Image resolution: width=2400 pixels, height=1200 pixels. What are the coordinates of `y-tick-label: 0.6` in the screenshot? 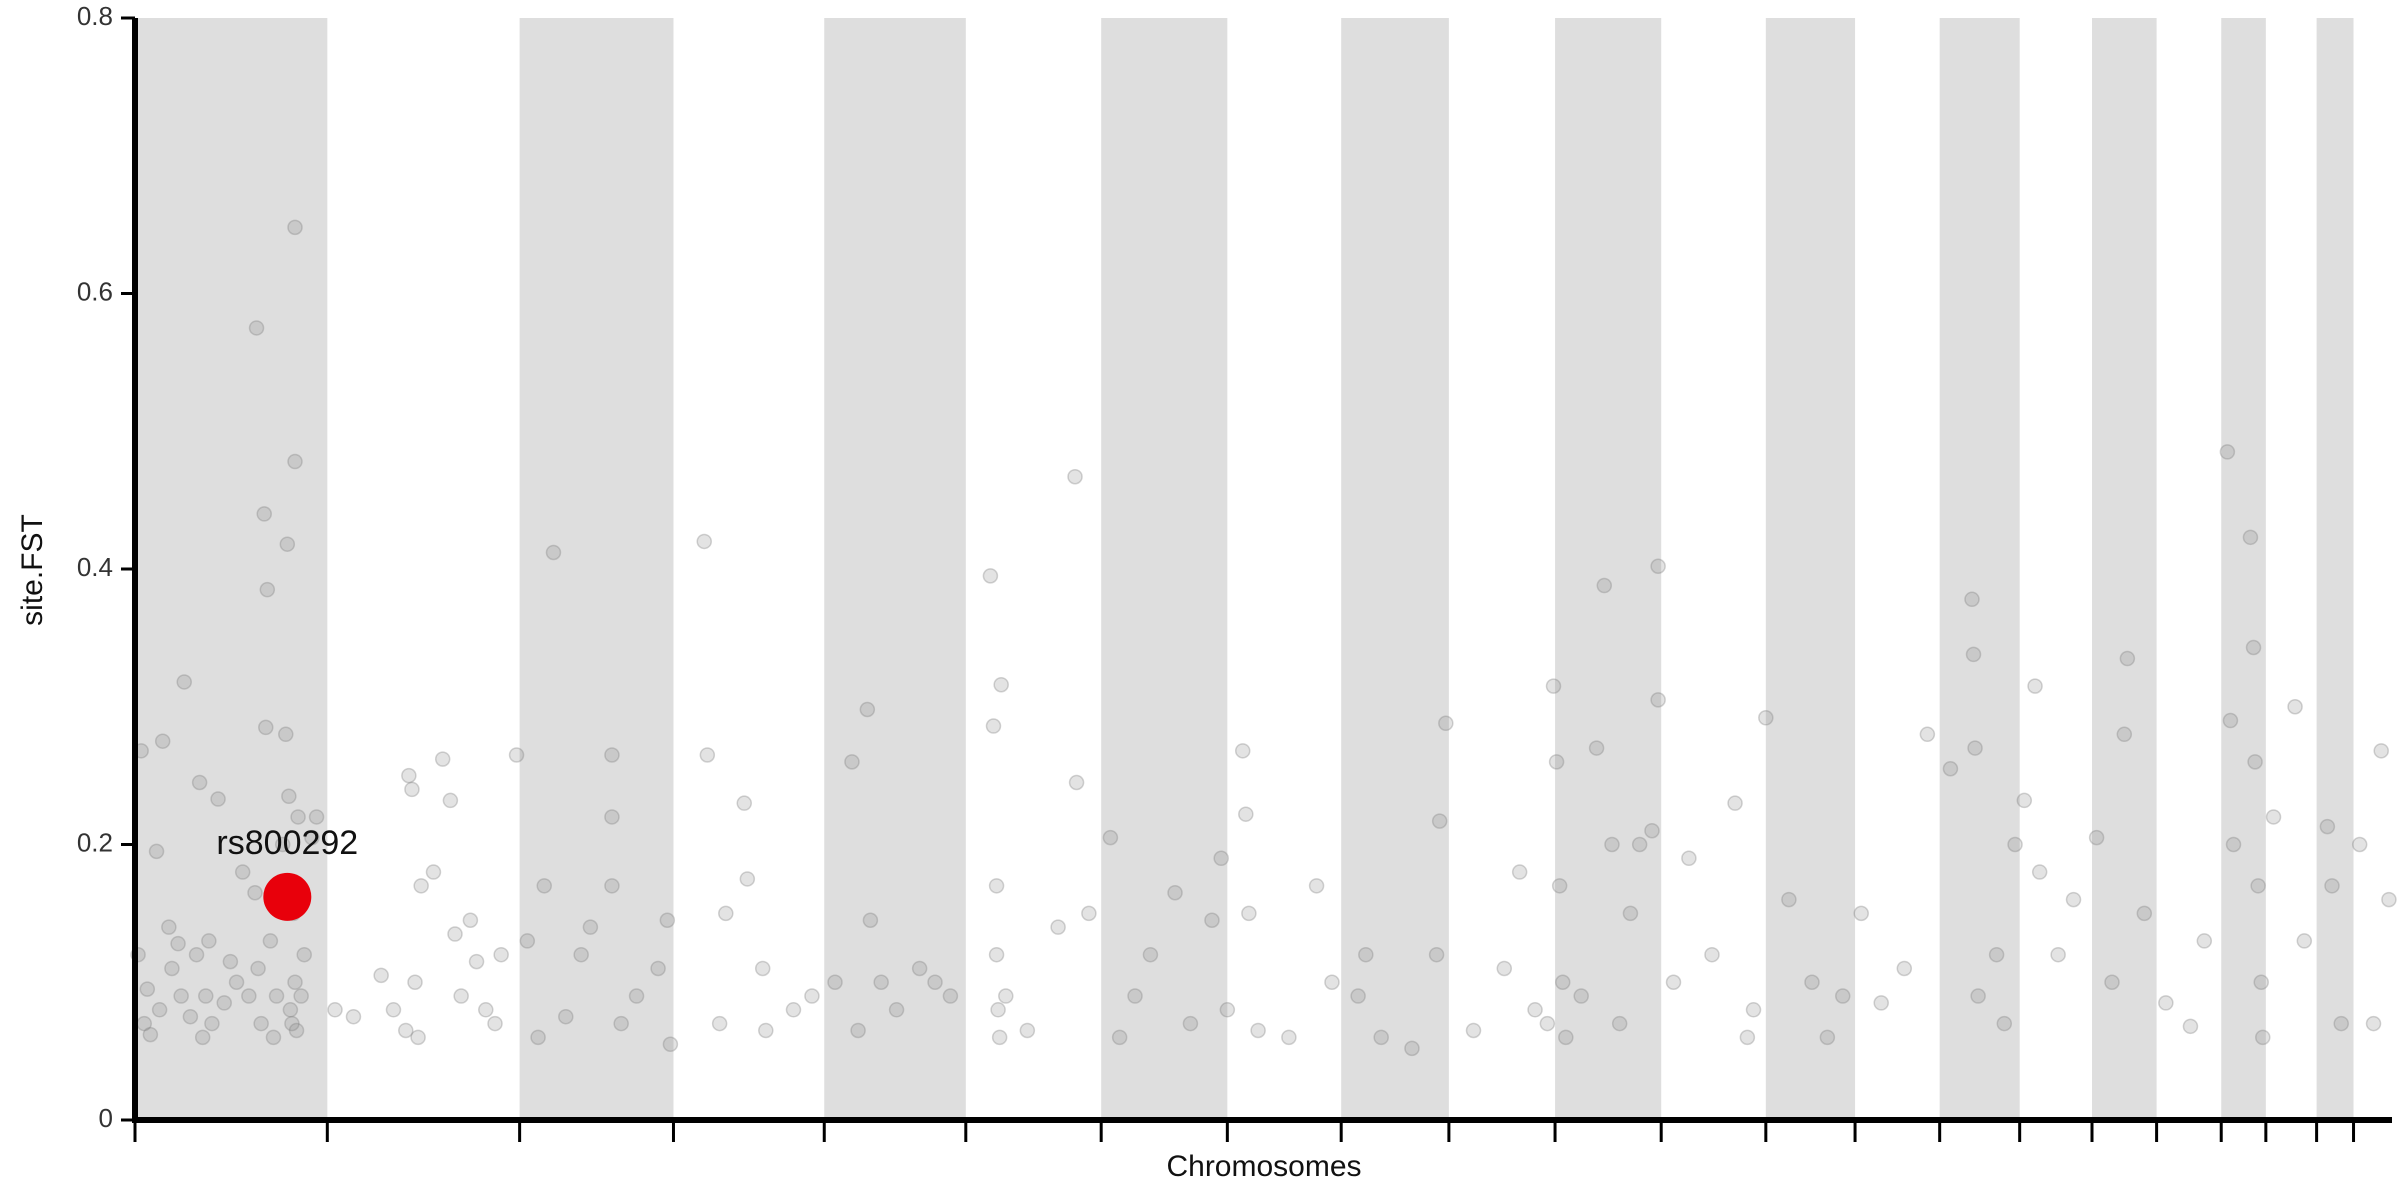 It's located at (95, 291).